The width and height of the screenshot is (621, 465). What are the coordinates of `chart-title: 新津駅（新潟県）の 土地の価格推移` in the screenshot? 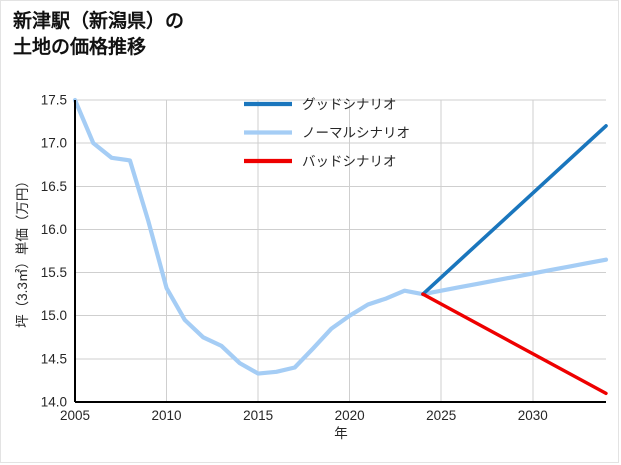 It's located at (99, 35).